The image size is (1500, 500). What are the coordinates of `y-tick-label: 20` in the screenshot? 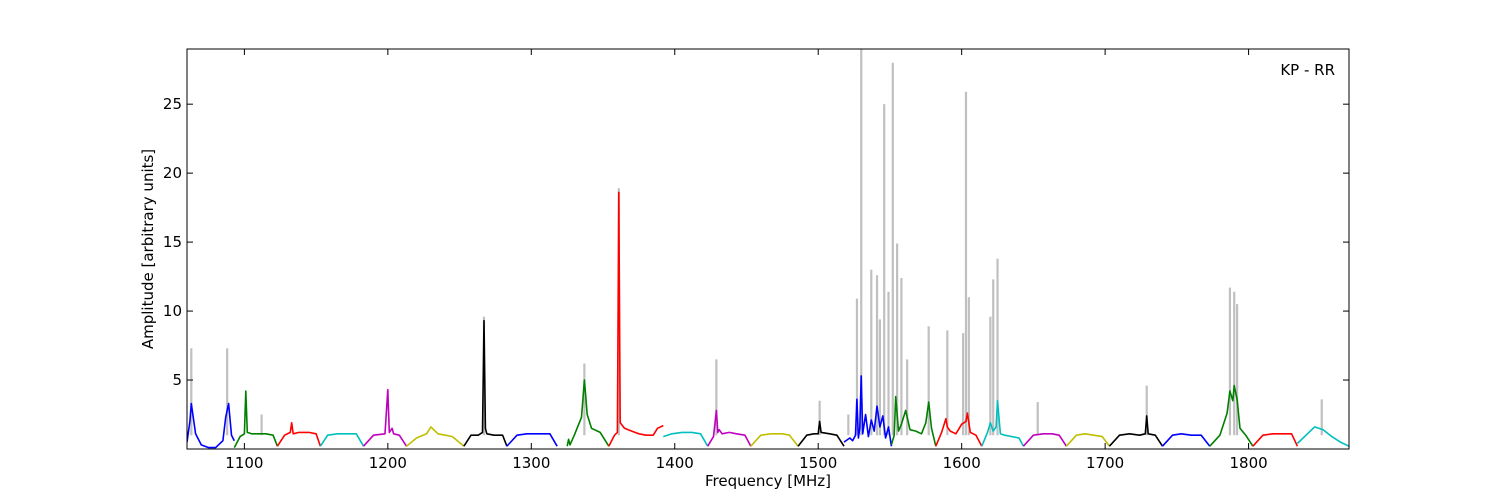 It's located at (172, 173).